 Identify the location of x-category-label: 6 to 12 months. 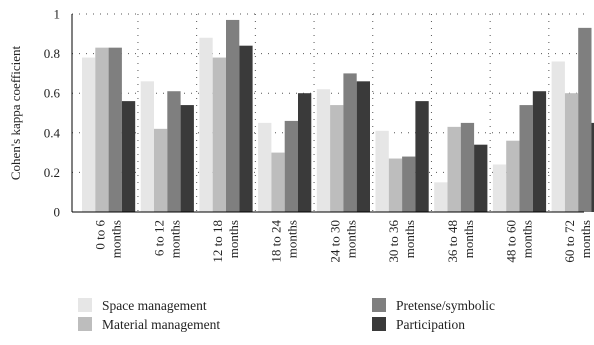
(166, 239).